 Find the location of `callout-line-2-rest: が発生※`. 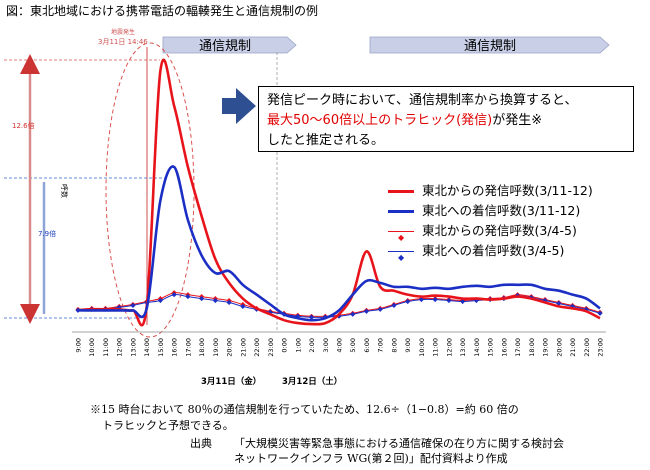

callout-line-2-rest: が発生※ is located at coordinates (517, 120).